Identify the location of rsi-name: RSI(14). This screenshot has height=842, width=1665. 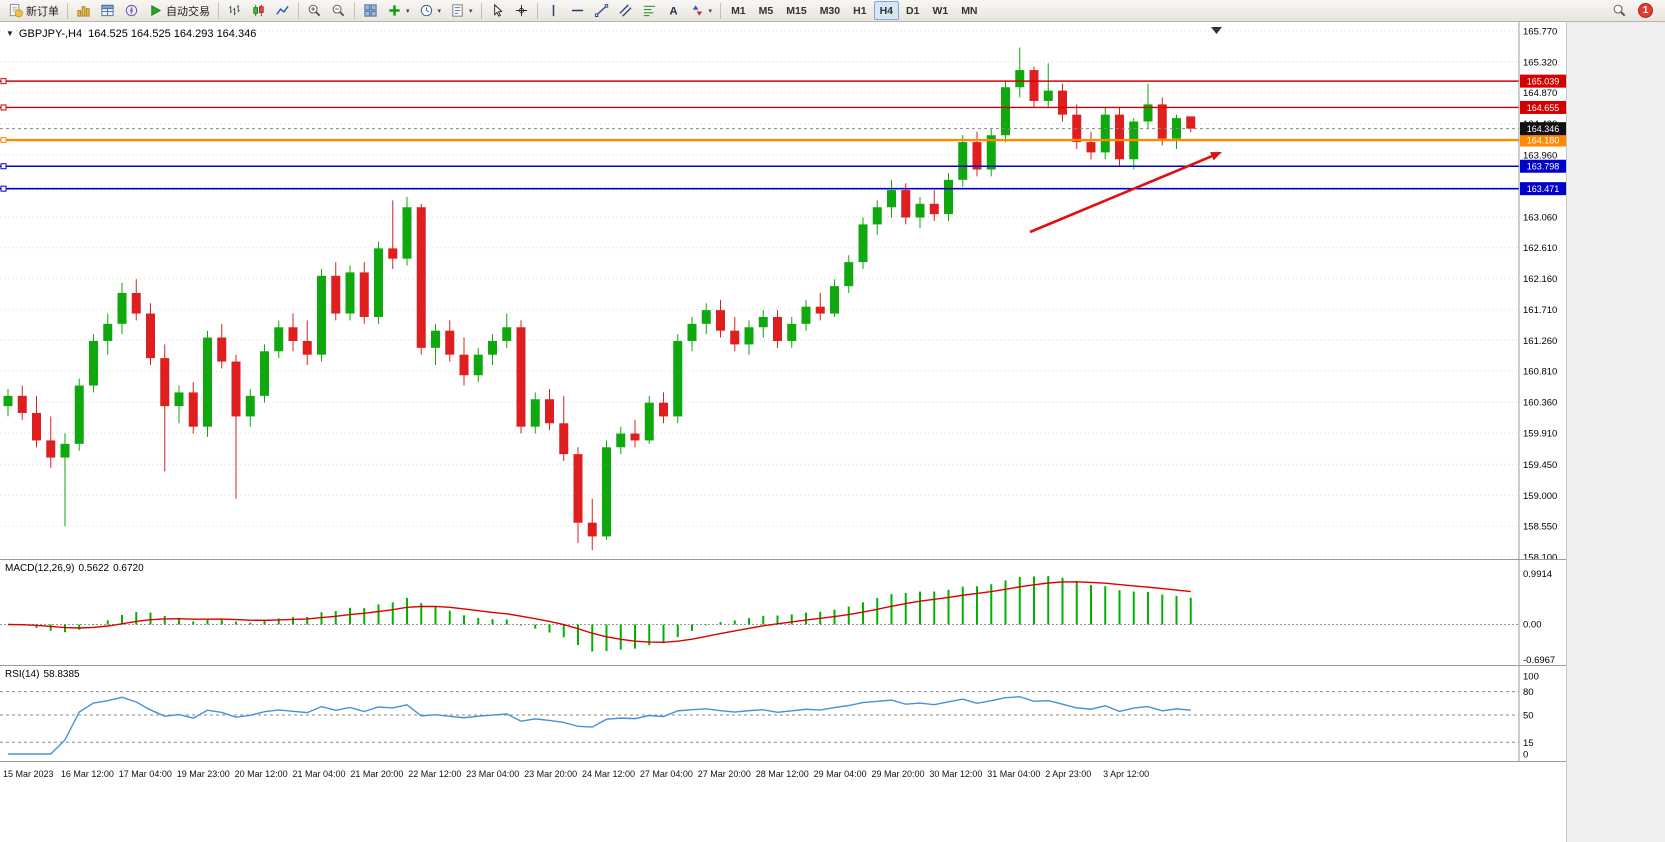
(22, 674).